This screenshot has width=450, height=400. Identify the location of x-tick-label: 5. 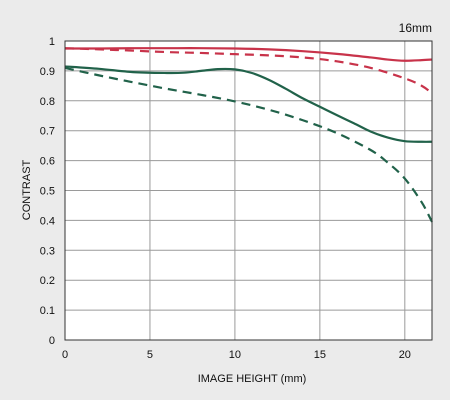
(150, 355).